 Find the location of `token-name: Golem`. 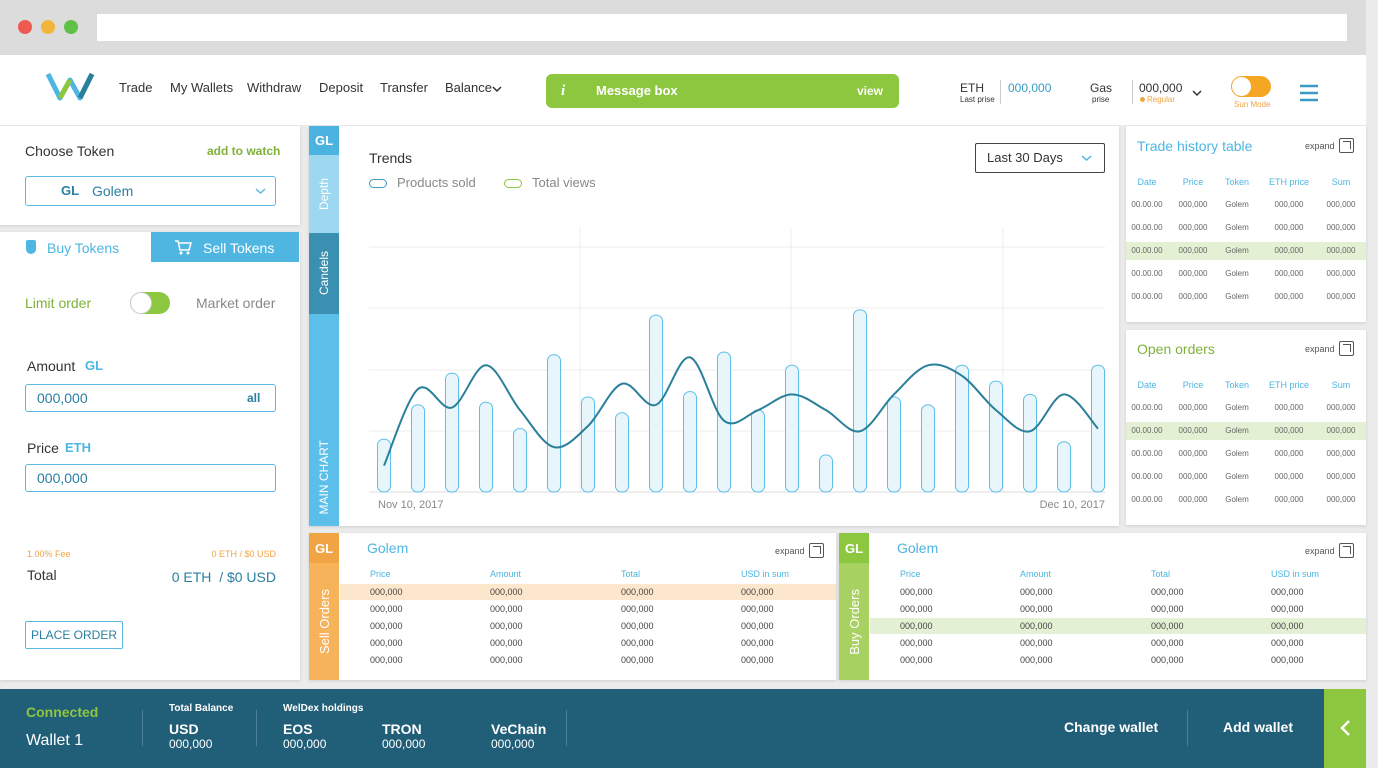

token-name: Golem is located at coordinates (113, 191).